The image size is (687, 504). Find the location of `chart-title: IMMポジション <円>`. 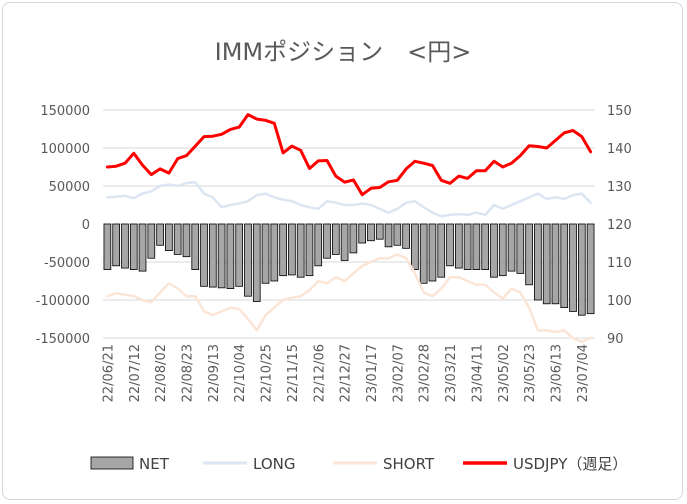

chart-title: IMMポジション <円> is located at coordinates (343, 52).